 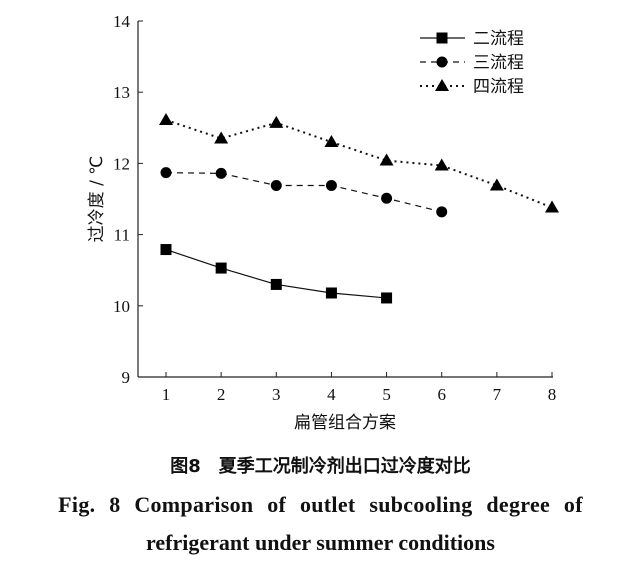 What do you see at coordinates (221, 394) in the screenshot?
I see `x-tick-label: 2` at bounding box center [221, 394].